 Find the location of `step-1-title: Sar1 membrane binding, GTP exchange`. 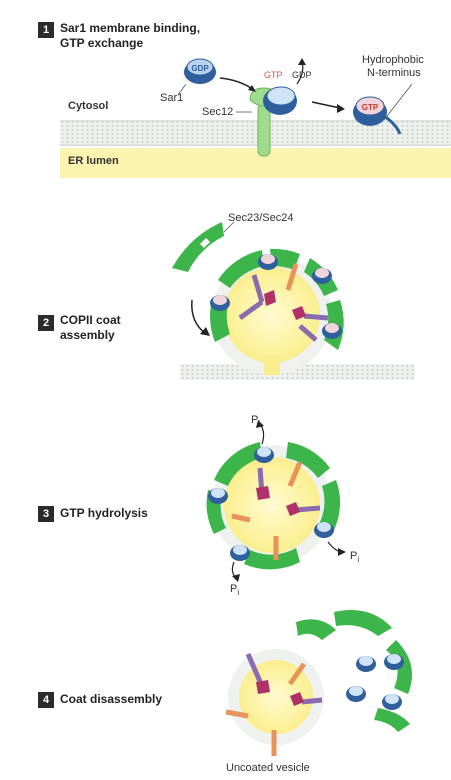

step-1-title: Sar1 membrane binding, GTP exchange is located at coordinates (130, 36).